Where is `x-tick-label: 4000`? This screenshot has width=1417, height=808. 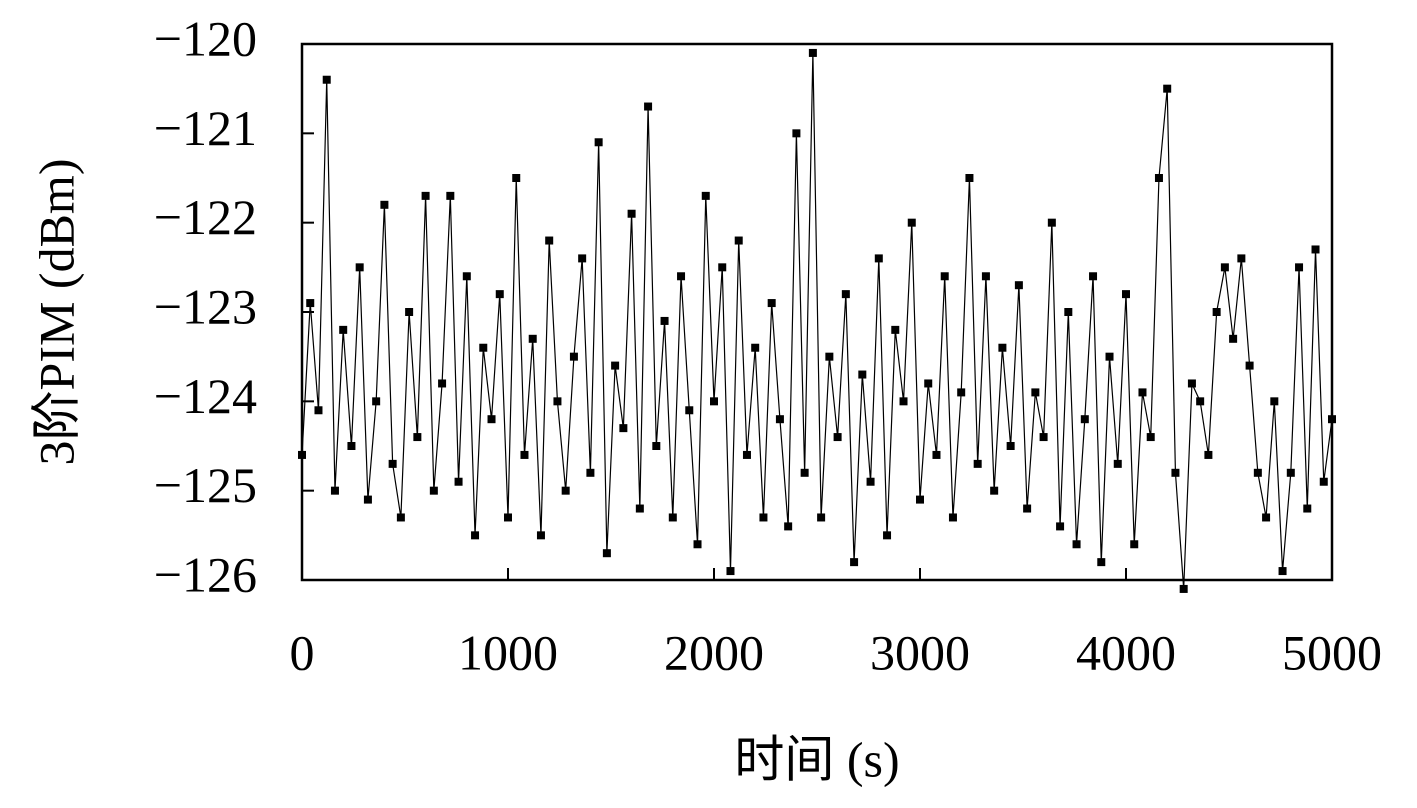
x-tick-label: 4000 is located at coordinates (1126, 652).